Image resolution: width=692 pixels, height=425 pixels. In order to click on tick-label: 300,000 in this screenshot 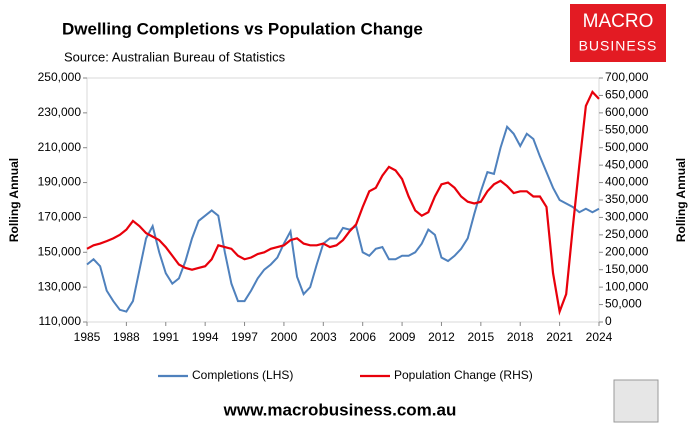, I will do `click(627, 217)`.